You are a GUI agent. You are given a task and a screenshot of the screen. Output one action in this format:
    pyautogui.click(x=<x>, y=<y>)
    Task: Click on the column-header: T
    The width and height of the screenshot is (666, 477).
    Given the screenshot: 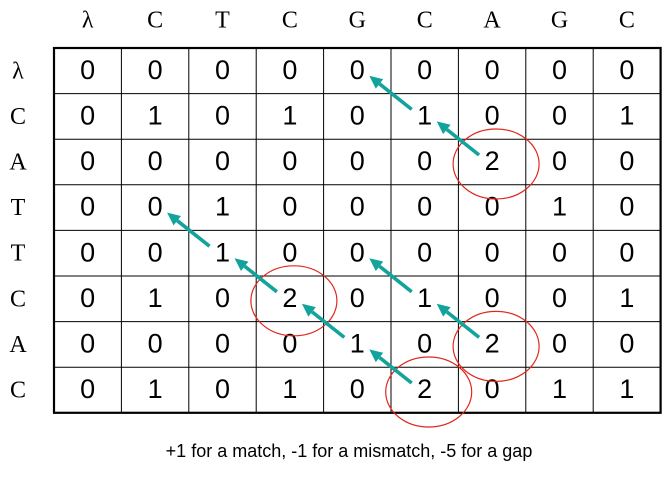 What is the action you would take?
    pyautogui.click(x=222, y=21)
    